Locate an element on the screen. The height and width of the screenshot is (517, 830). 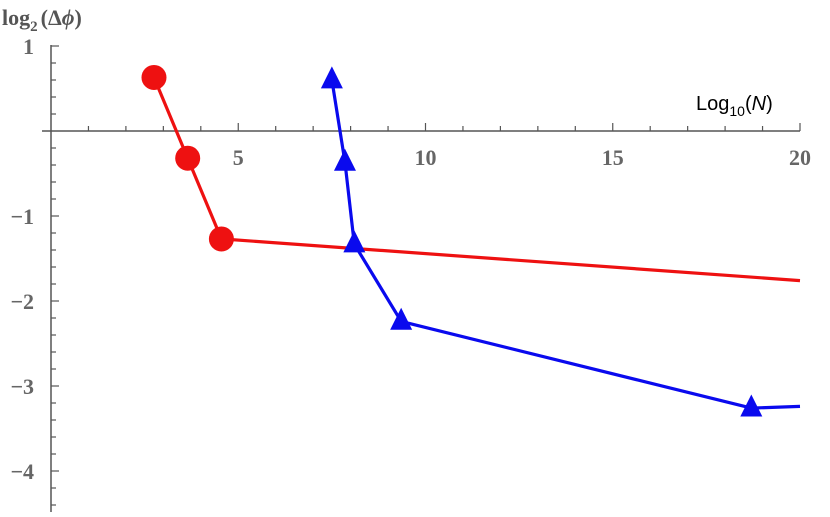
x-axis-title: Log10(N) is located at coordinates (734, 106).